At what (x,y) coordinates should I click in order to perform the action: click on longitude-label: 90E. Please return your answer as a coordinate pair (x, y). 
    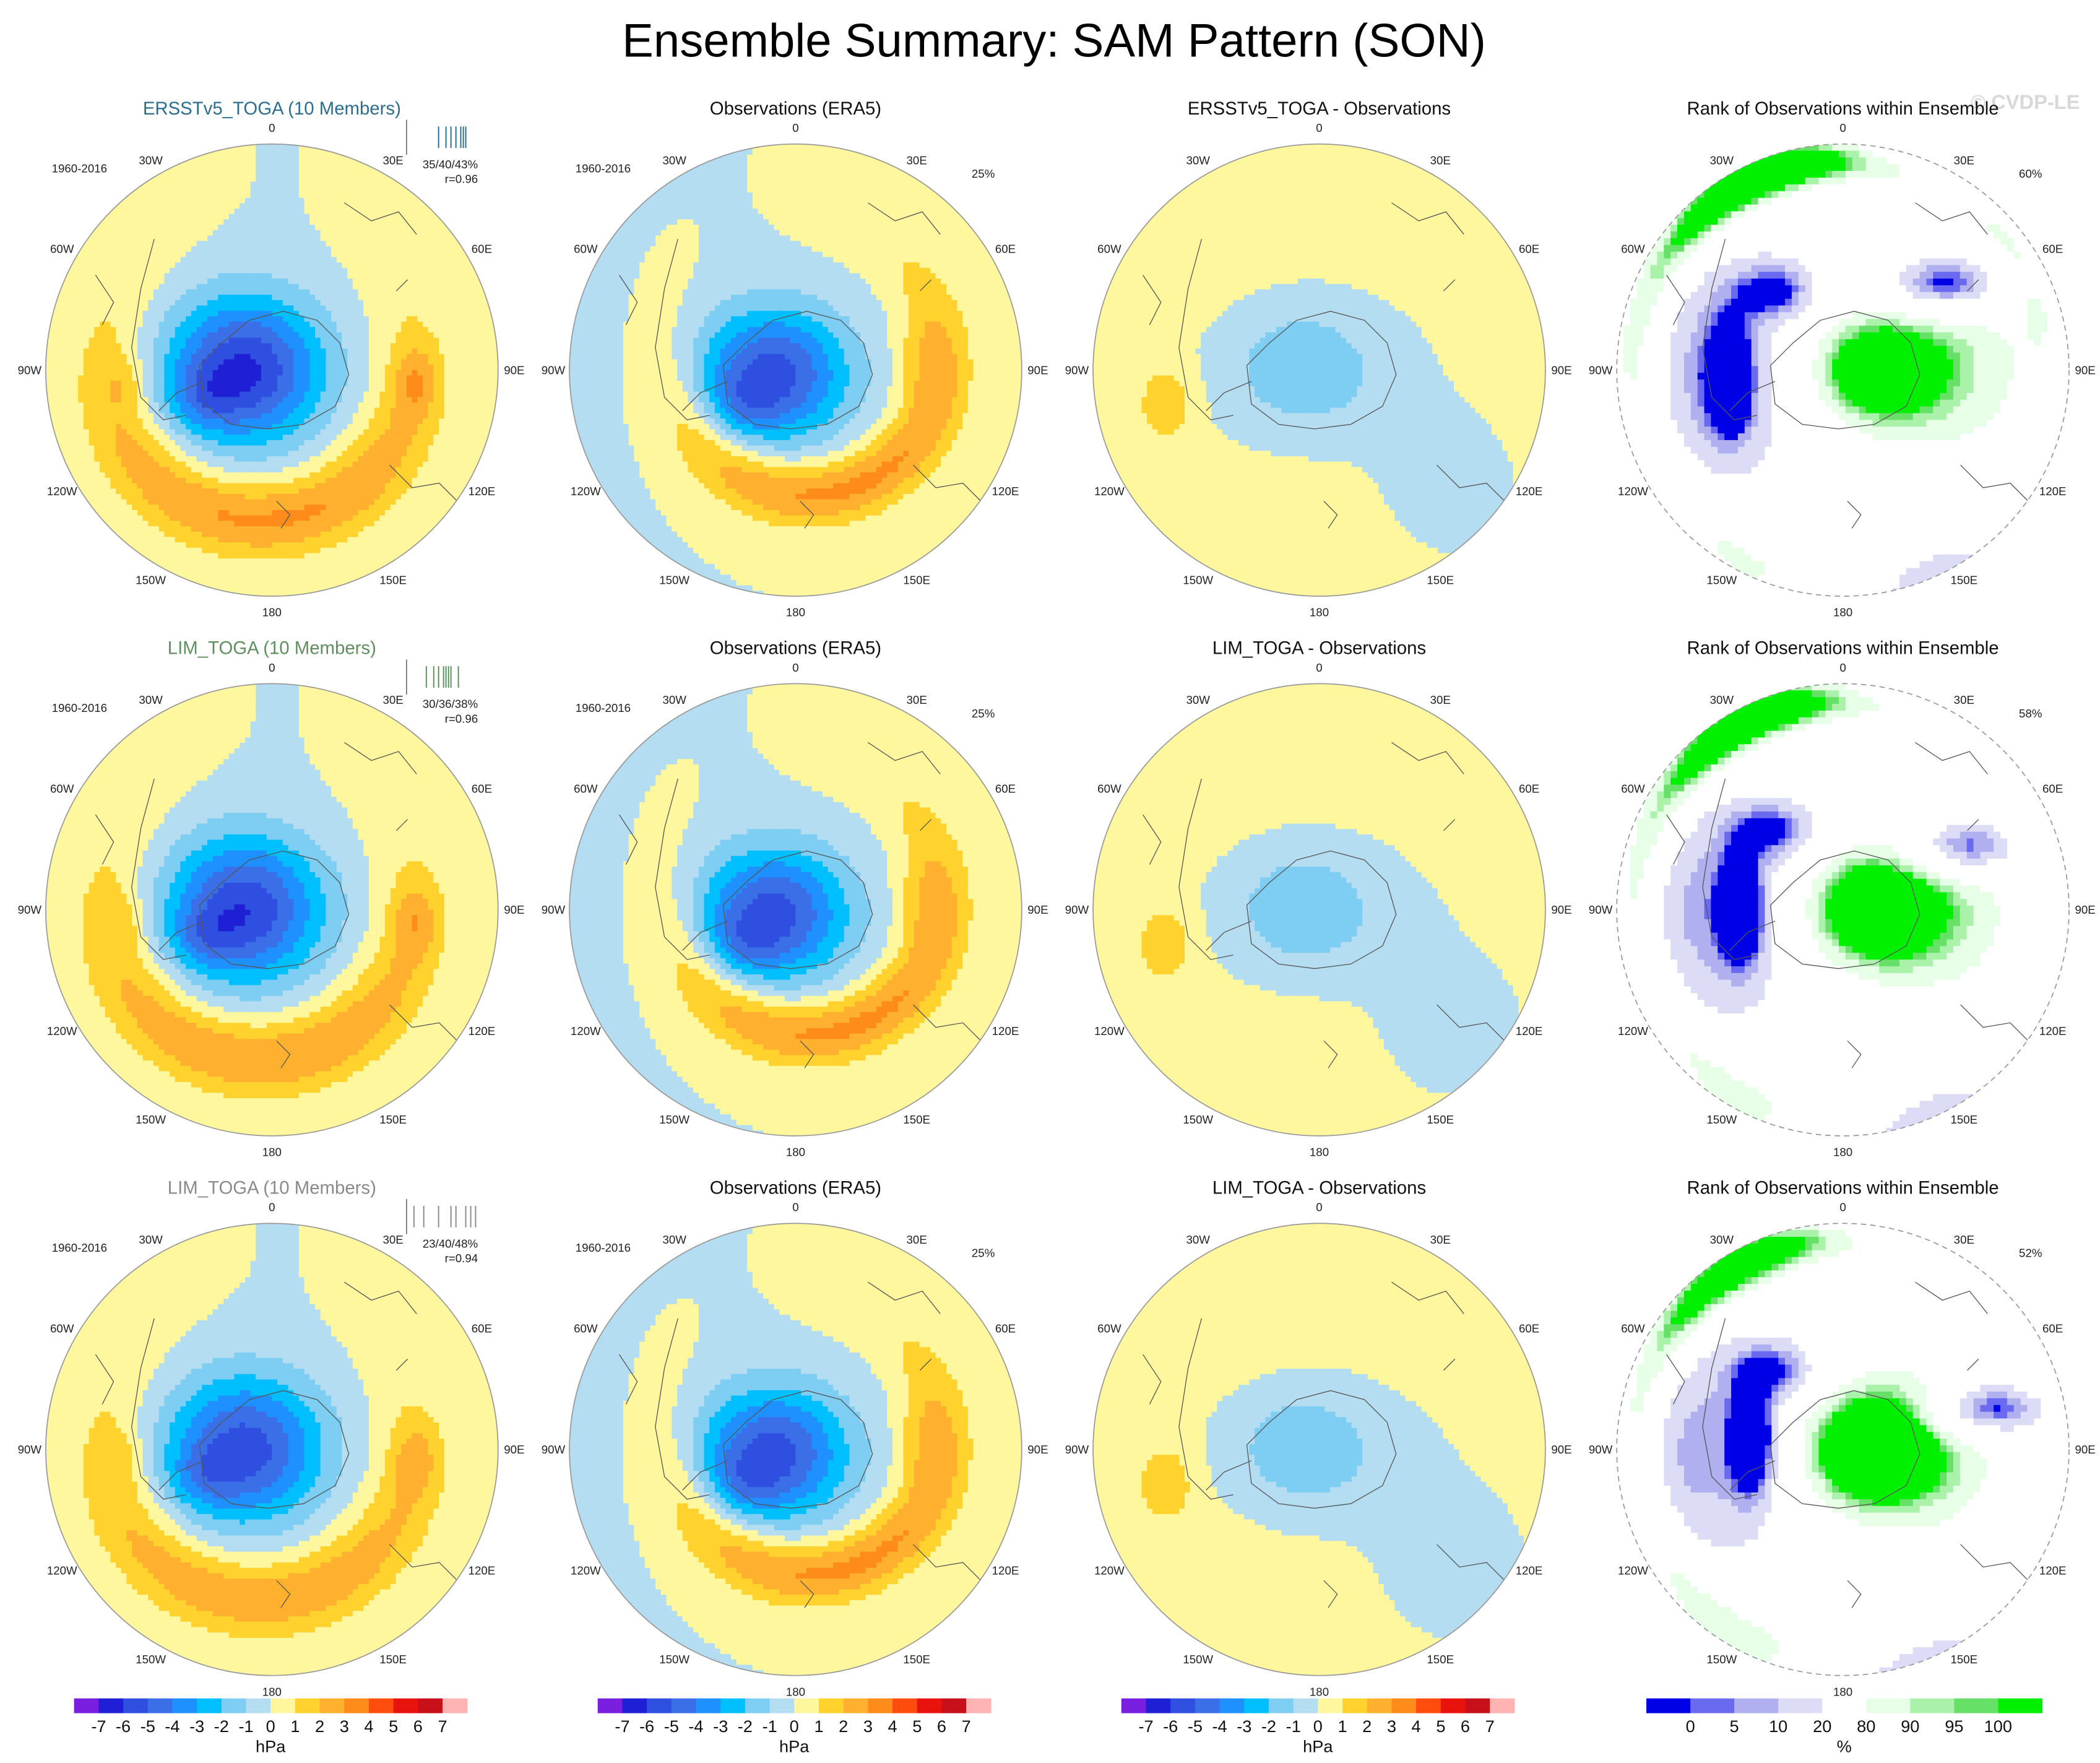
    Looking at the image, I should click on (1561, 909).